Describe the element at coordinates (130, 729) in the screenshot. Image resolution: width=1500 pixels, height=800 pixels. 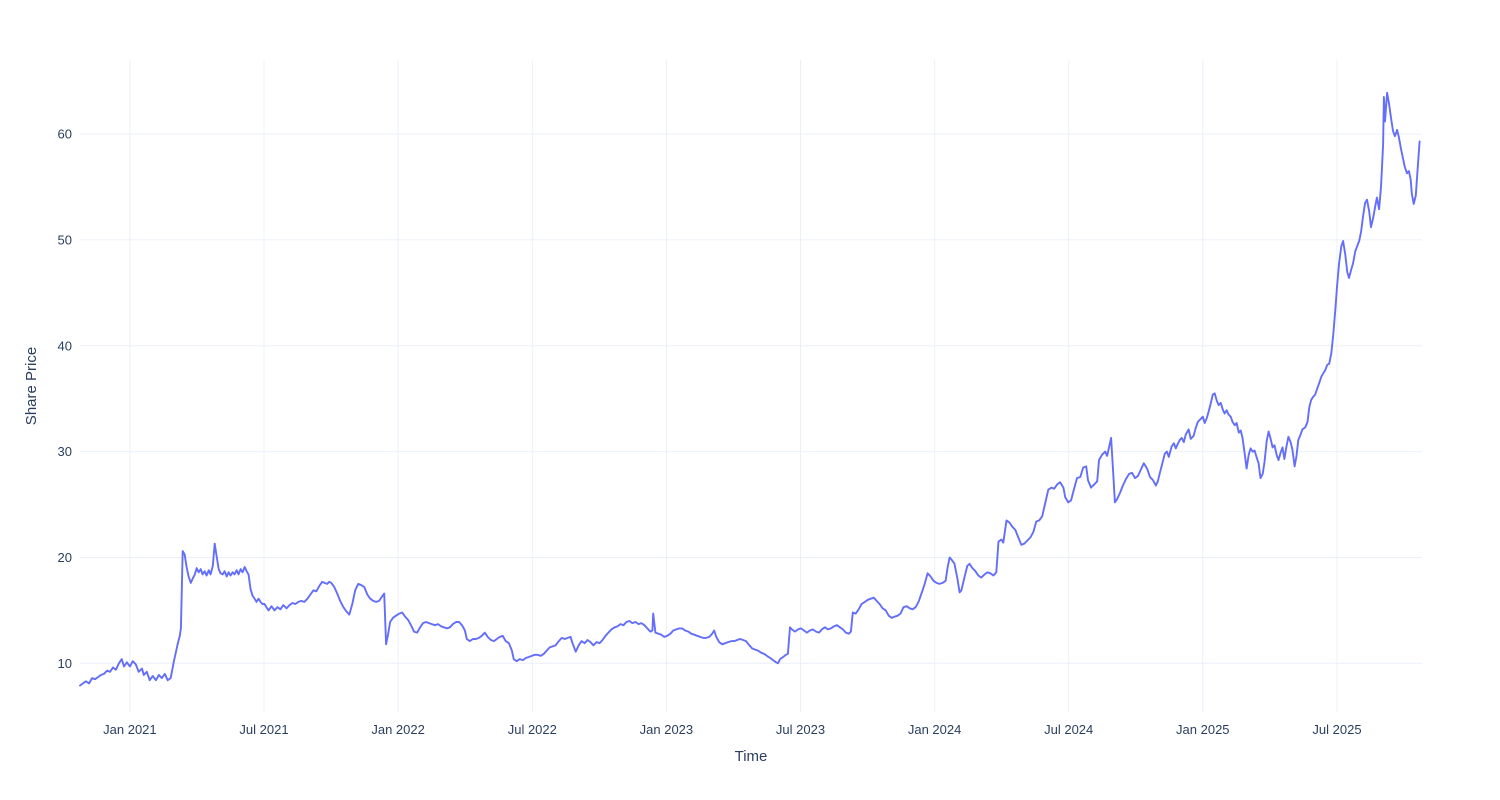
I see `x-tick-label: Jan 2021` at that location.